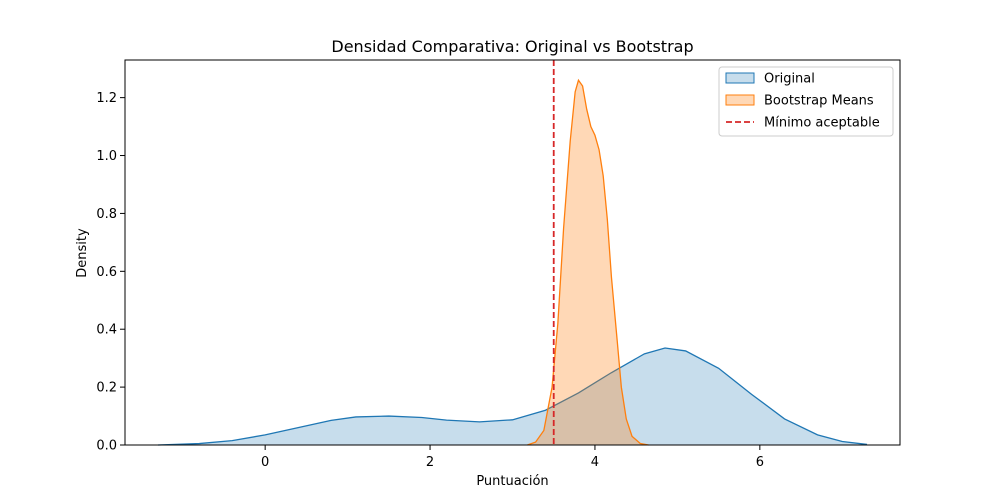 This screenshot has width=1000, height=500. Describe the element at coordinates (106, 330) in the screenshot. I see `y-tick-label: 0.4` at that location.